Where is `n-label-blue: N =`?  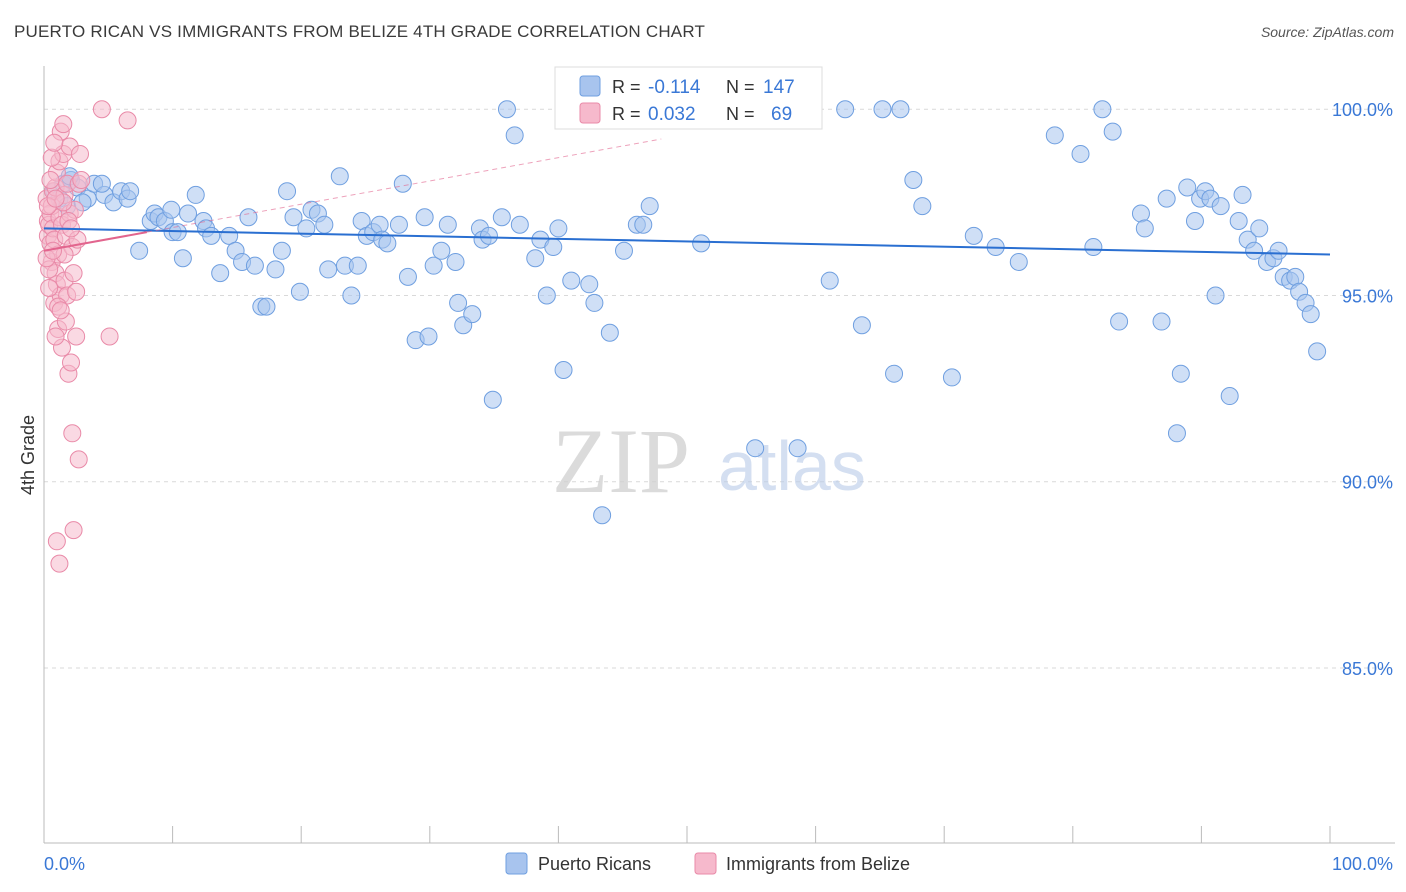
n-label-blue: N = is located at coordinates (740, 87).